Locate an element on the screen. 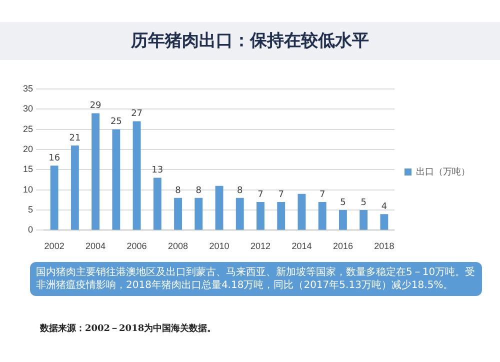  text: 国内猪肉主要销往港澳地区及出口到蒙古、马来西亚、新加坡等国家，数量多稳定在5－10万吨。受非洲猪瘟疫情影响，2018年猪肉出口总量4.18万吨，同比（2017年5.13万吨）减少18.5%。 is located at coordinates (256, 279).